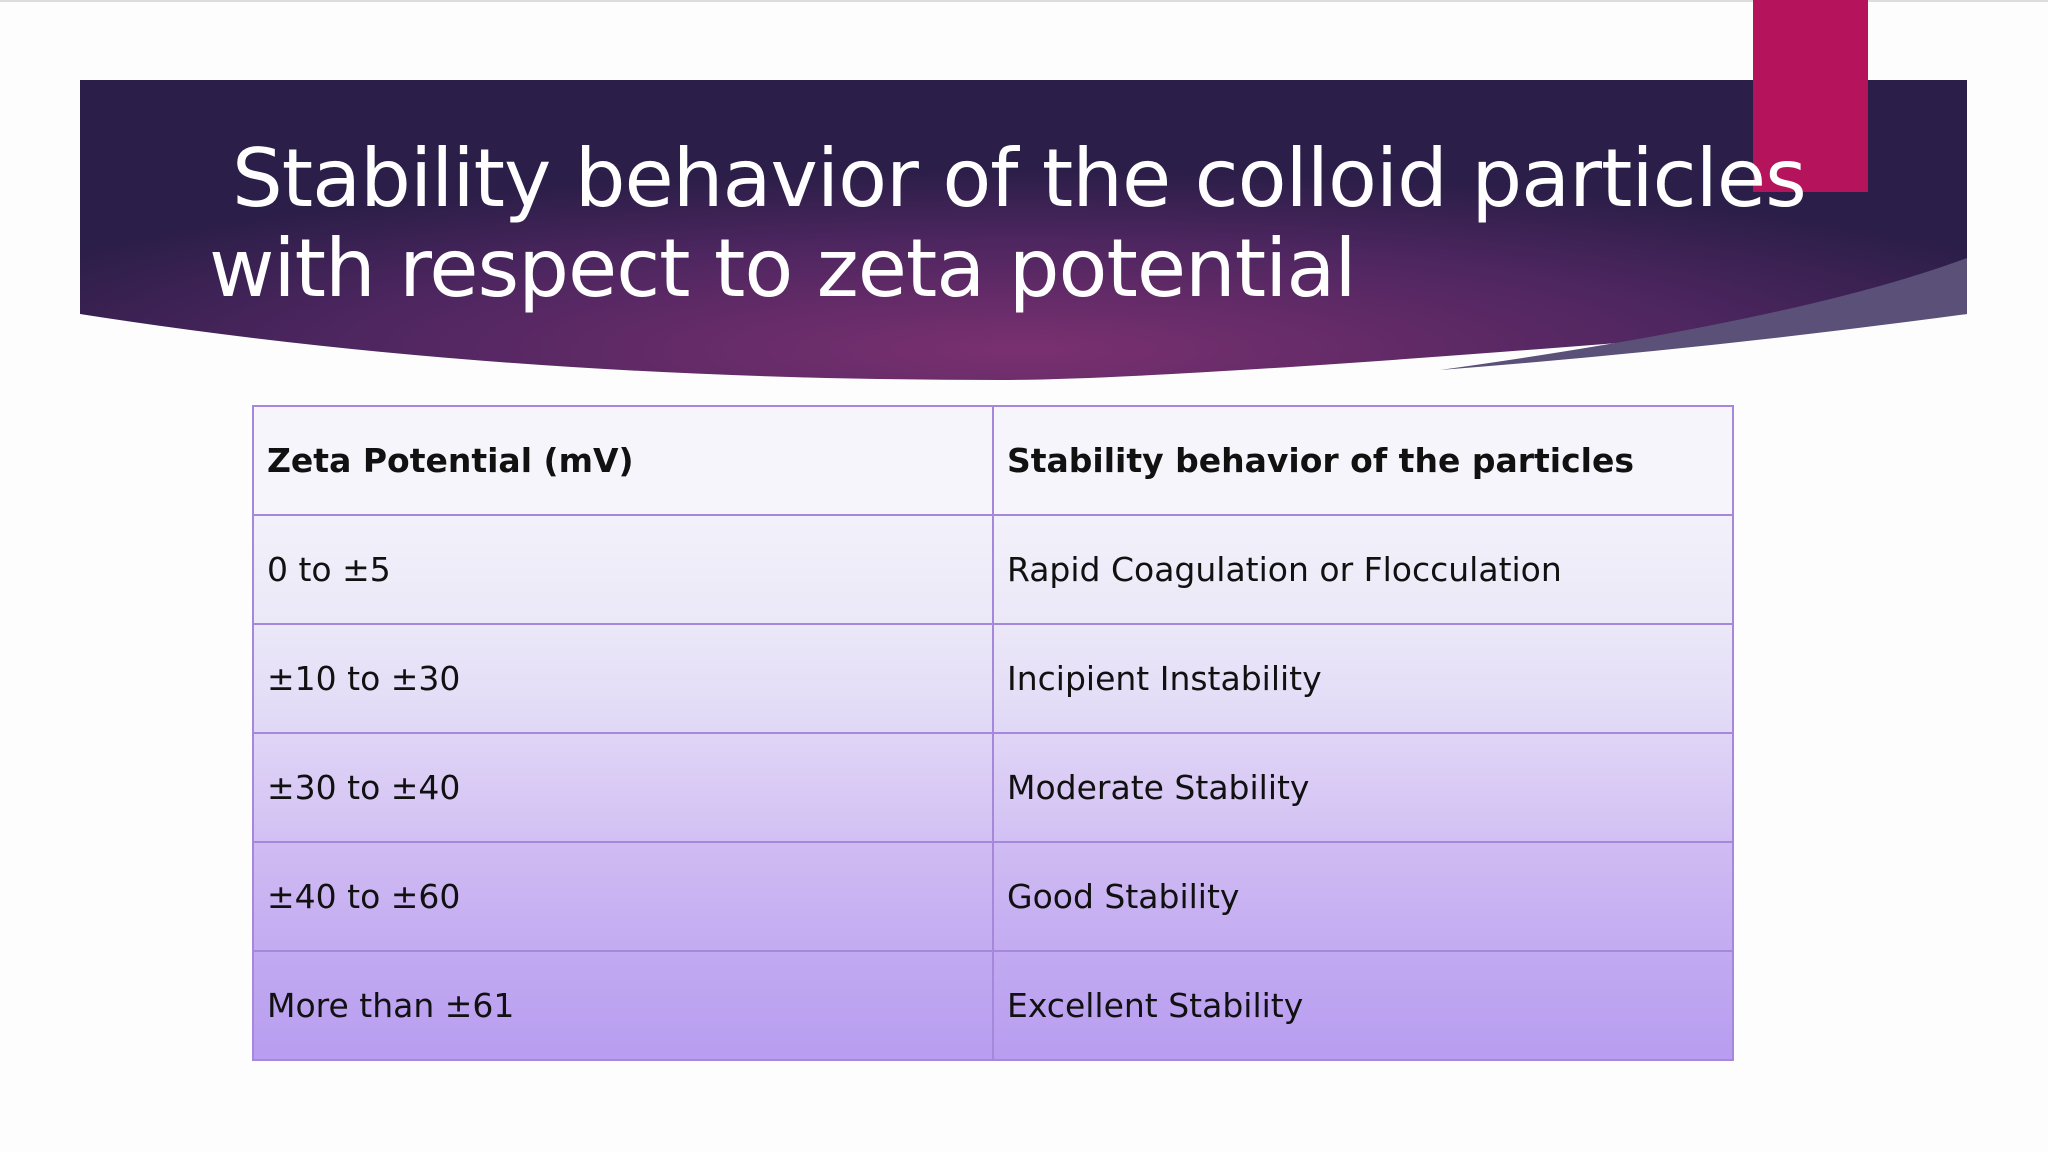 Image resolution: width=2048 pixels, height=1152 pixels. I want to click on pink-tab, so click(1810, 96).